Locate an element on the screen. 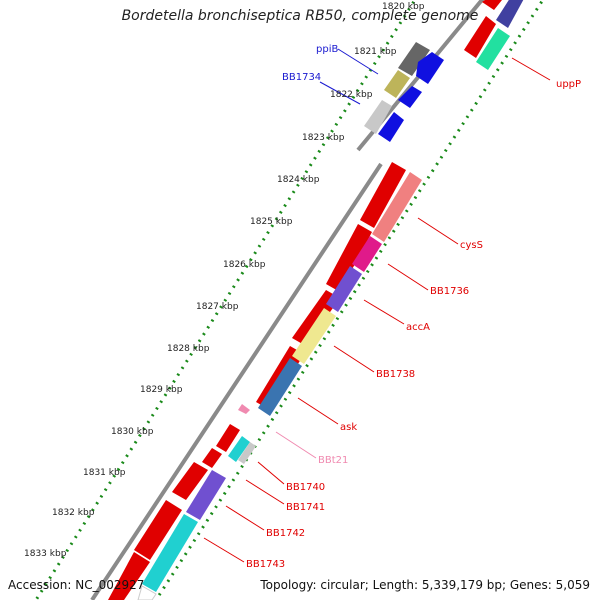 This screenshot has width=600, height=604. gene-uppP-group is located at coordinates (495, 35).